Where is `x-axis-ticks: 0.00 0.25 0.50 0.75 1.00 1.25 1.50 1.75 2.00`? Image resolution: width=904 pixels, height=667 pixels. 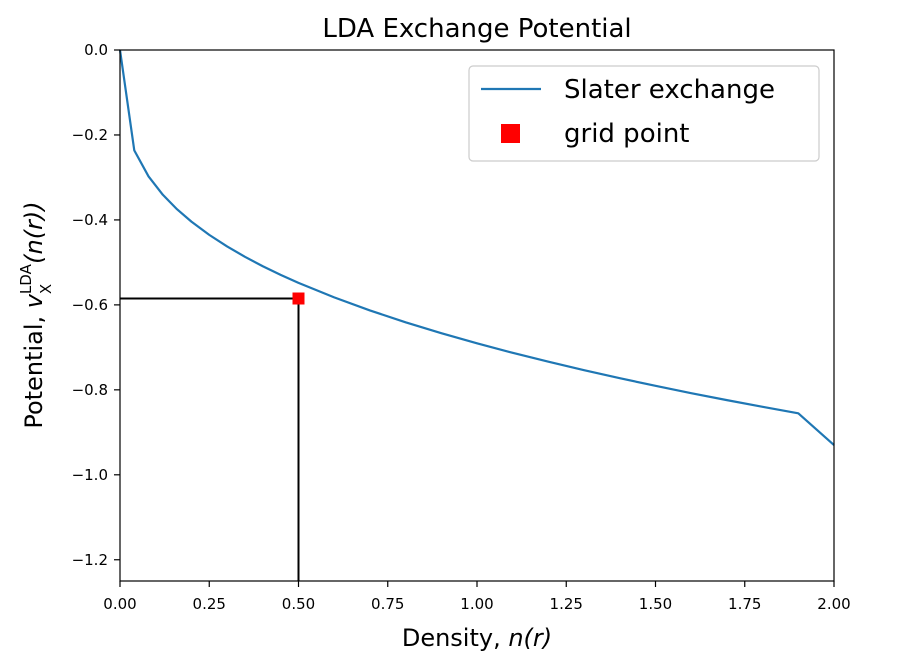
x-axis-ticks: 0.00 0.25 0.50 0.75 1.00 1.25 1.50 1.75 2.00 is located at coordinates (477, 597).